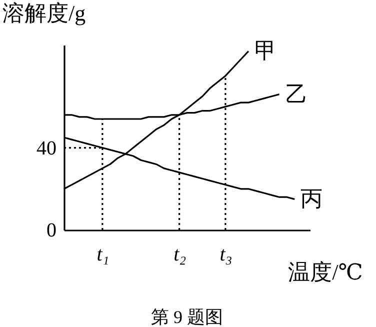 This screenshot has height=327, width=376. Describe the element at coordinates (187, 317) in the screenshot. I see `text: 第 9 题图` at that location.